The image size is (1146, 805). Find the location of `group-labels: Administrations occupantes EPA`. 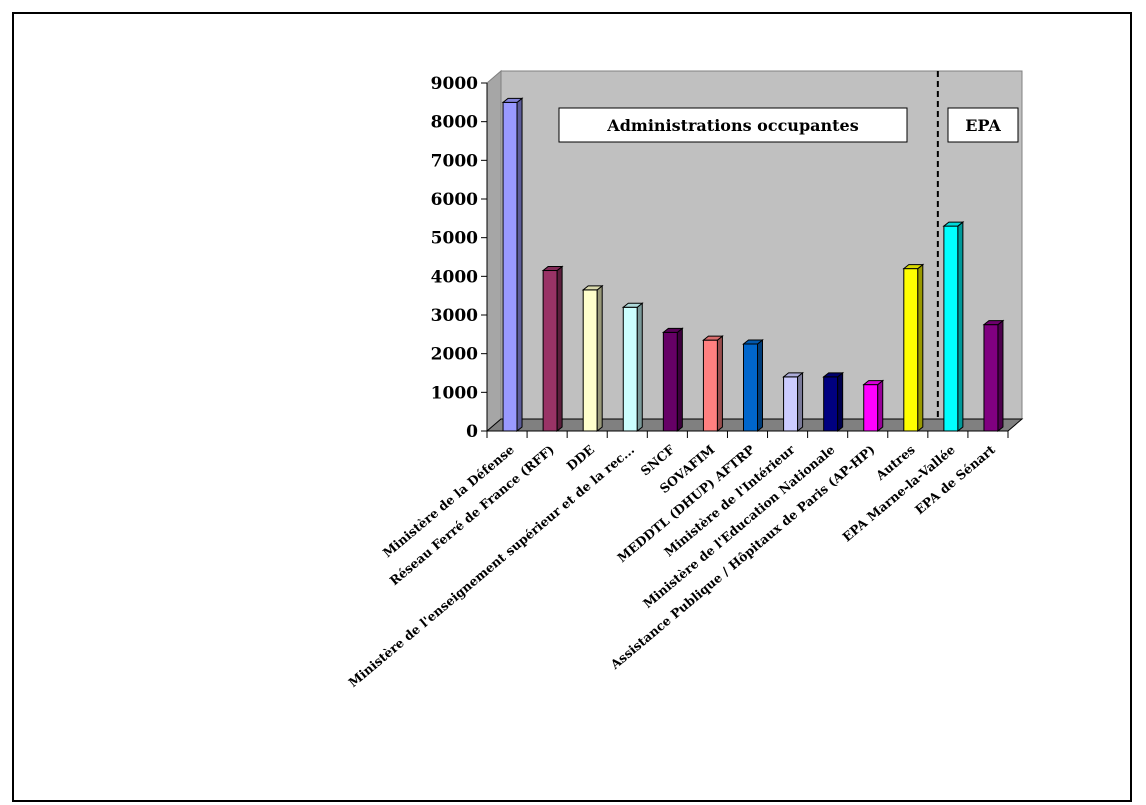

group-labels: Administrations occupantes EPA is located at coordinates (788, 125).